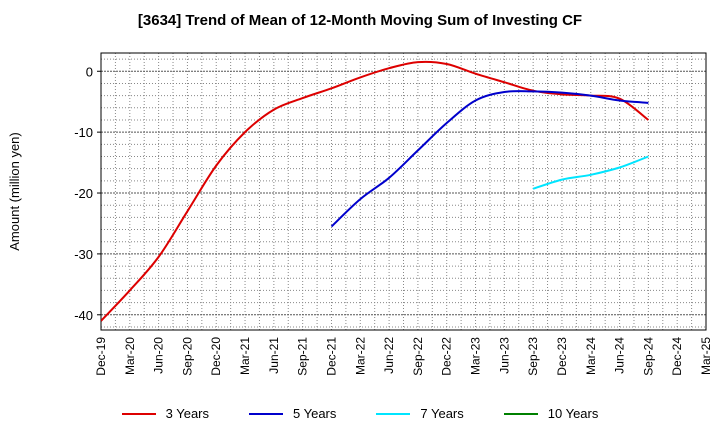  I want to click on x-tick-label: Sep-22, so click(418, 356).